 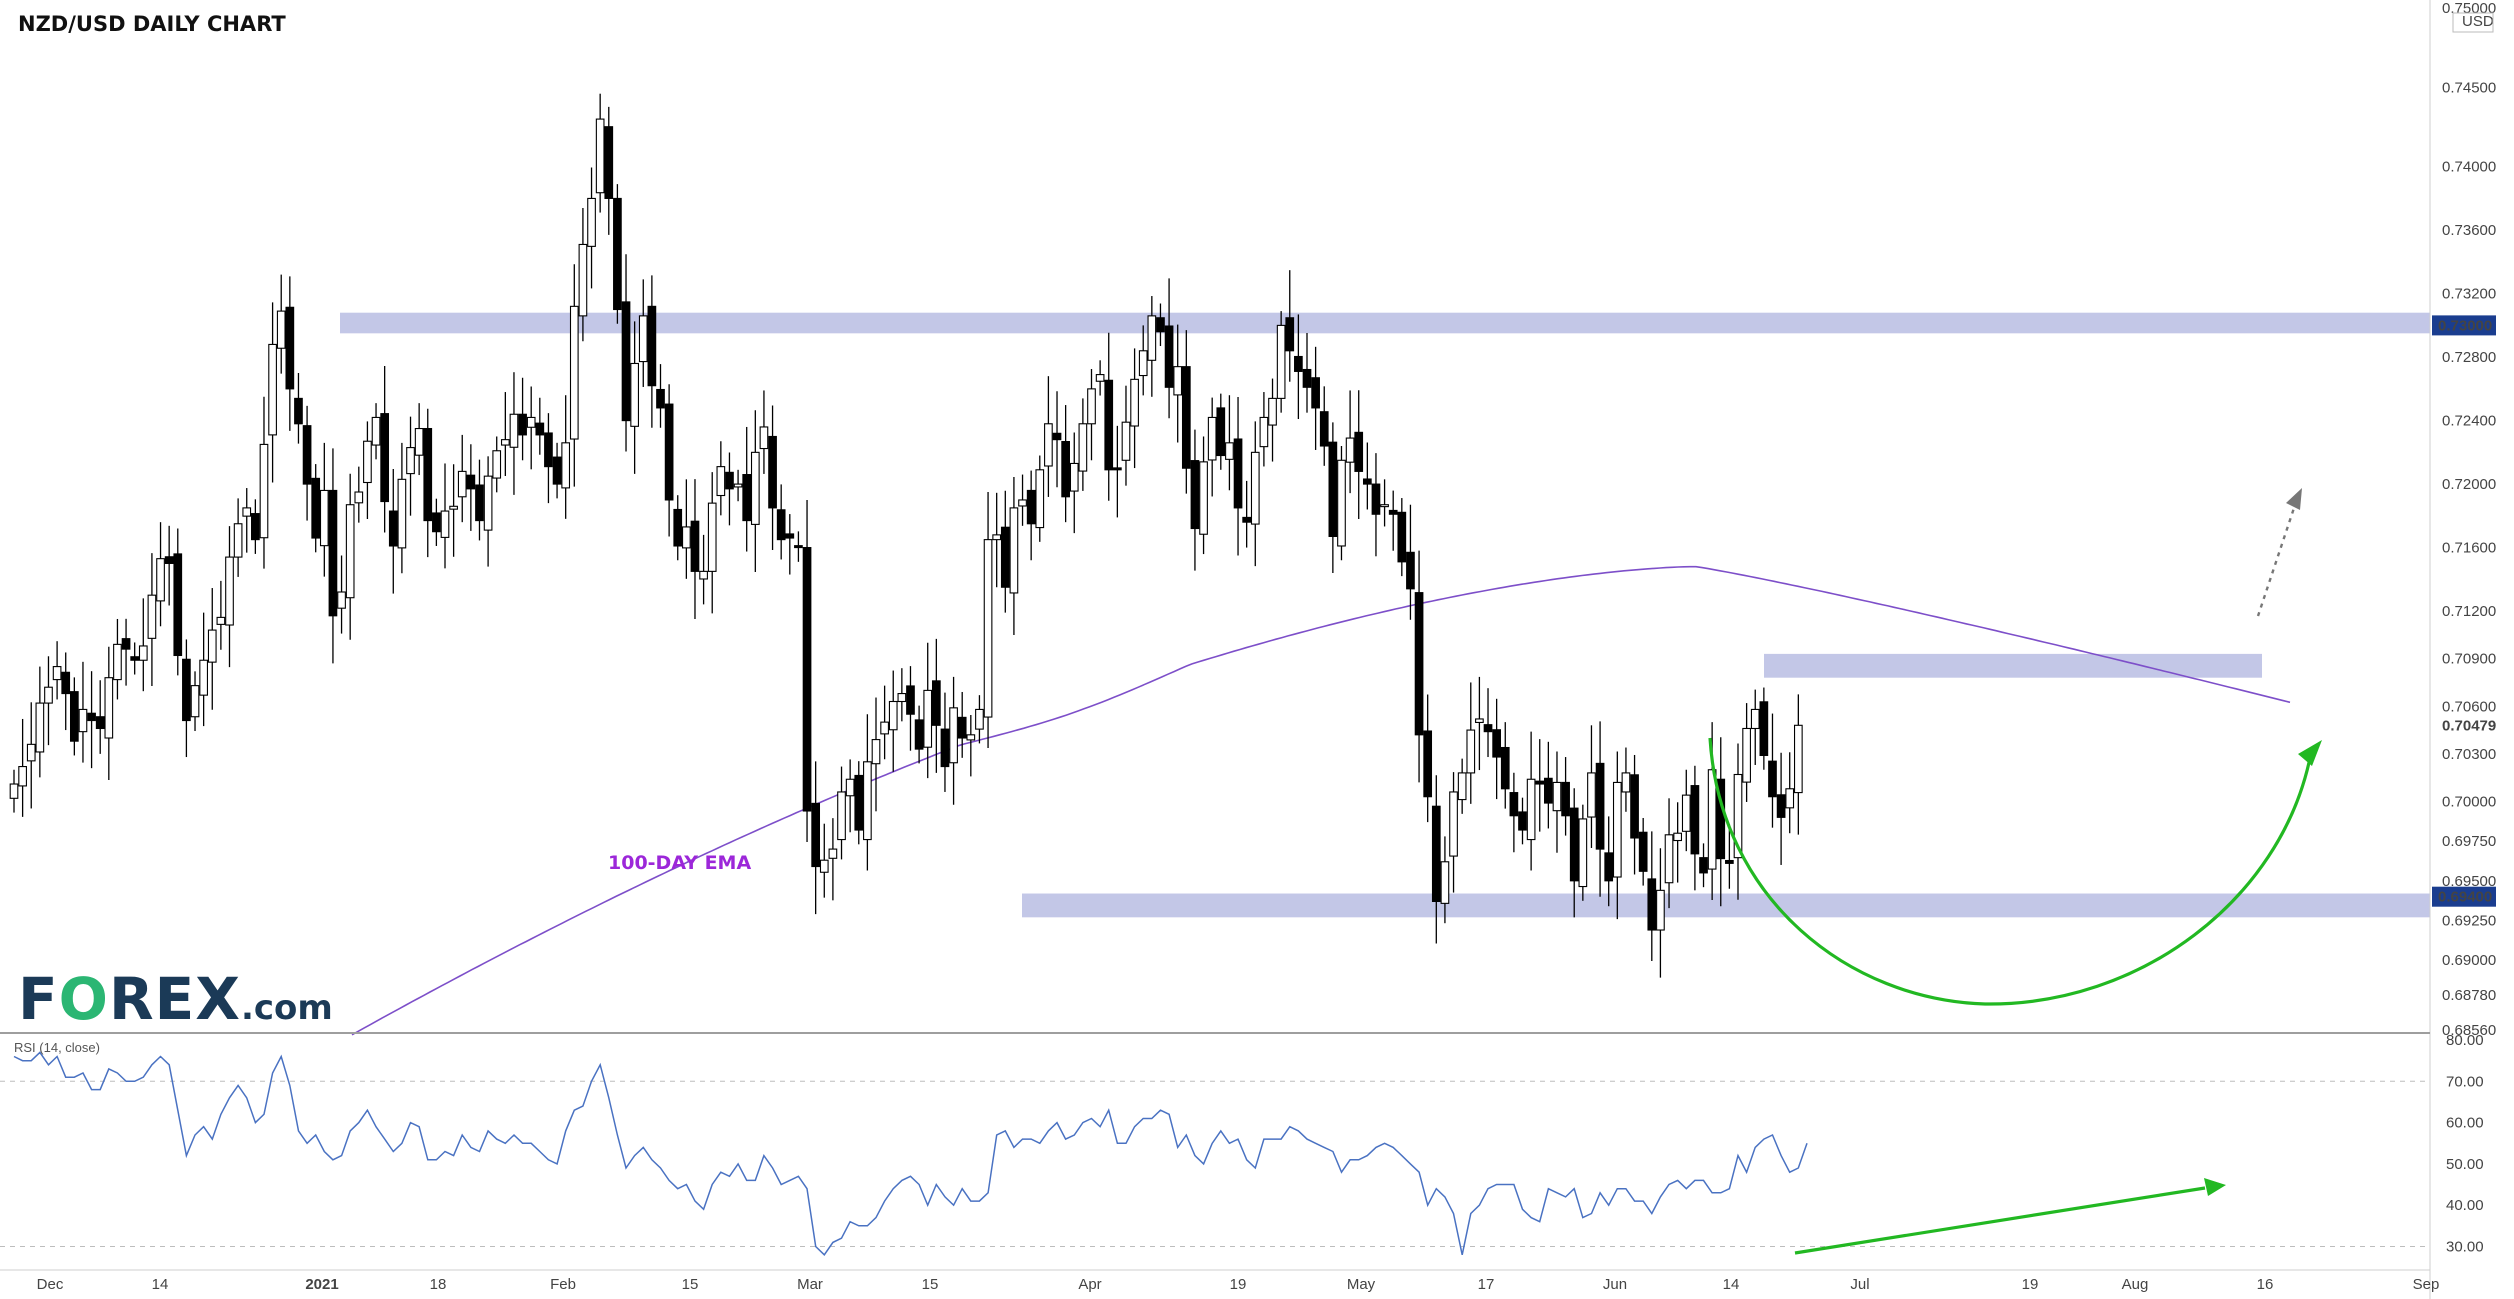 I want to click on time-tick-label: 14, so click(x=1731, y=1284).